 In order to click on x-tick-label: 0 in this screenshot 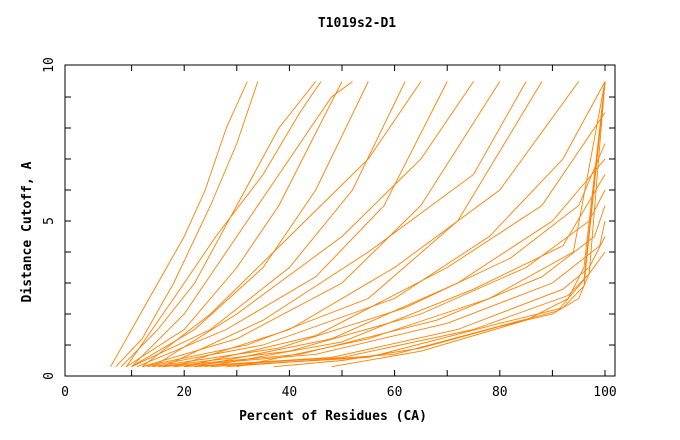, I will do `click(65, 392)`.